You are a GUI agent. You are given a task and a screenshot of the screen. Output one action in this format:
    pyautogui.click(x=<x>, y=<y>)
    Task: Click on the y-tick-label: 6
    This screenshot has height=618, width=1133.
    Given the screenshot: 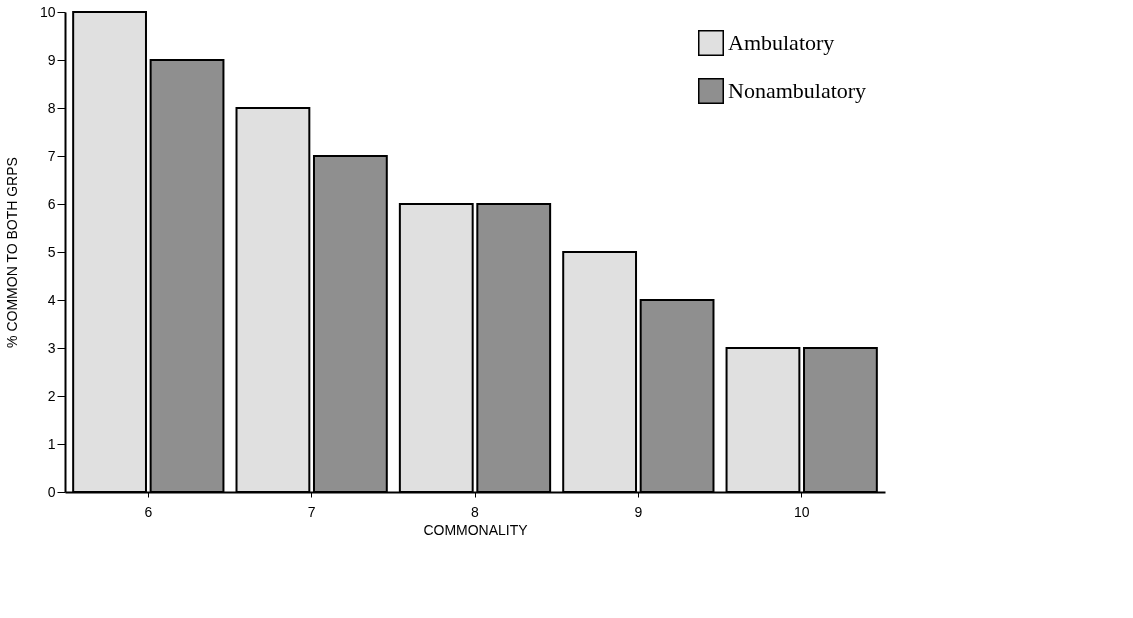 What is the action you would take?
    pyautogui.click(x=51, y=203)
    